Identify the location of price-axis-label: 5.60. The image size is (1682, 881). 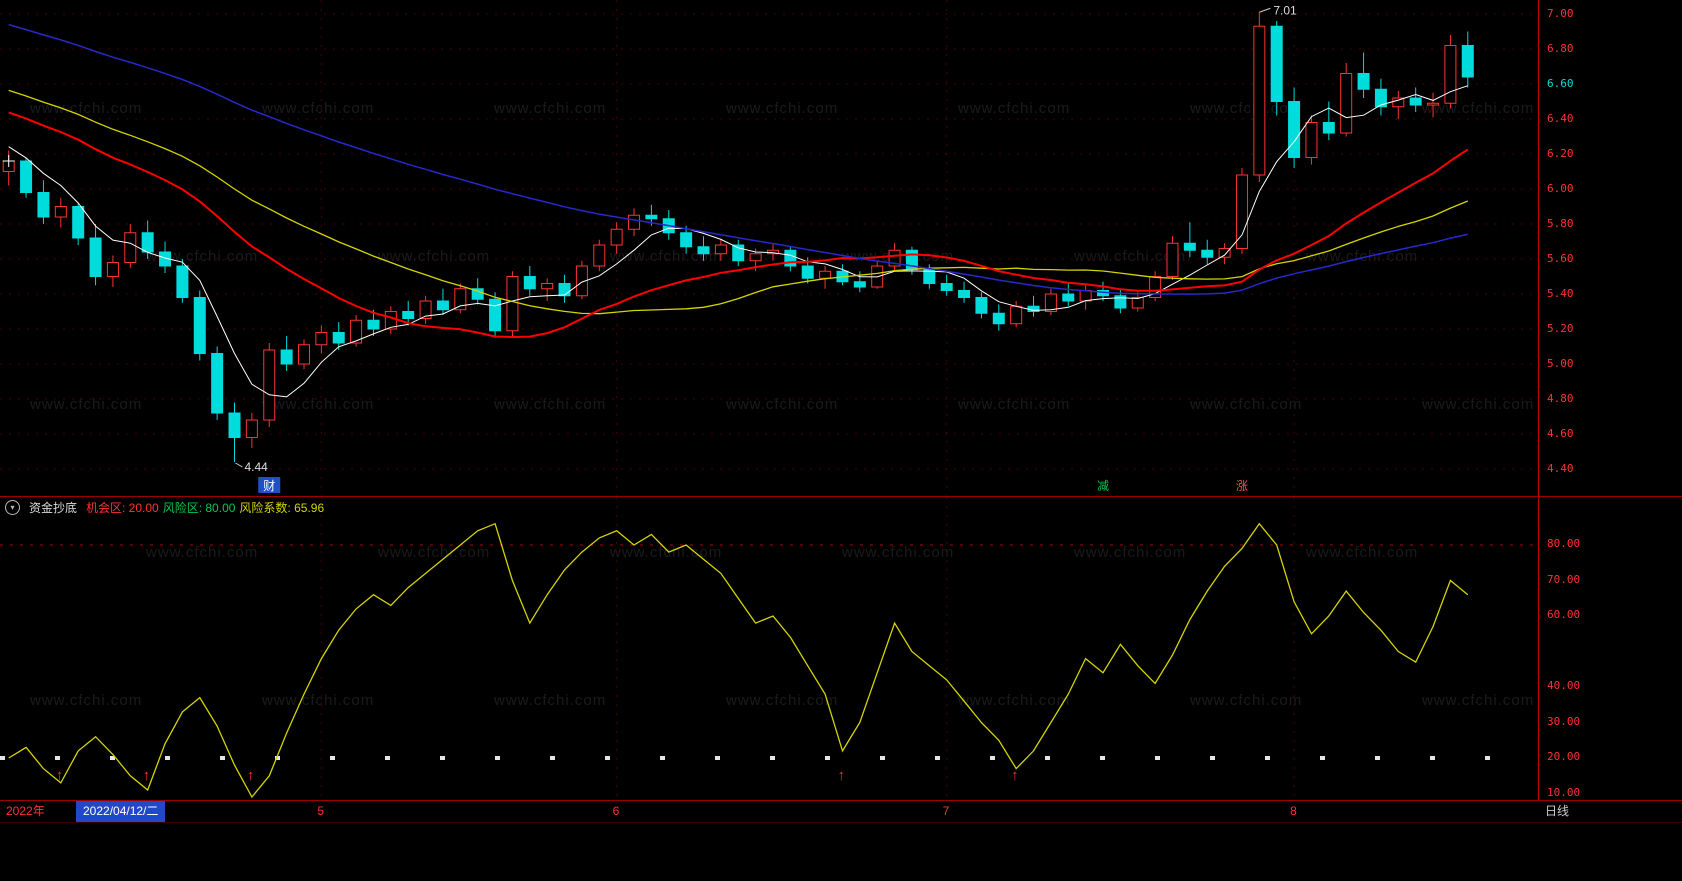
(1560, 258).